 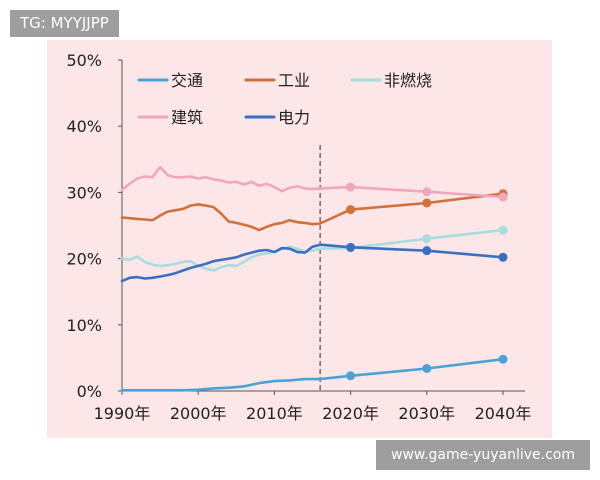 What do you see at coordinates (426, 413) in the screenshot?
I see `x-tick-label: 2030年` at bounding box center [426, 413].